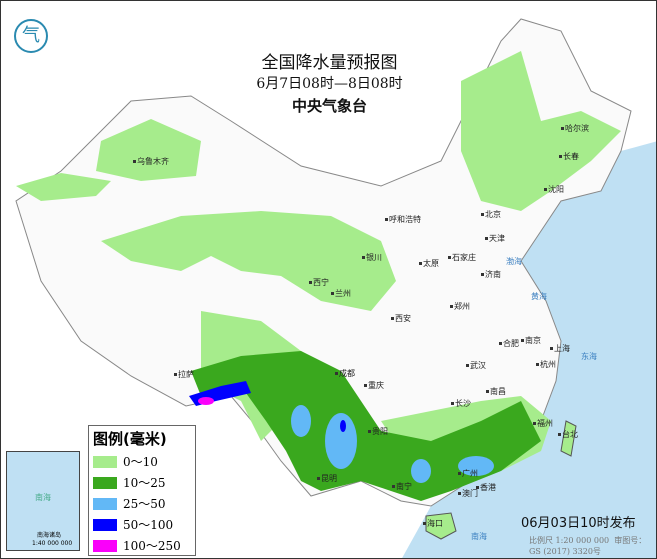  Describe the element at coordinates (184, 374) in the screenshot. I see `city-label: 拉萨` at that location.